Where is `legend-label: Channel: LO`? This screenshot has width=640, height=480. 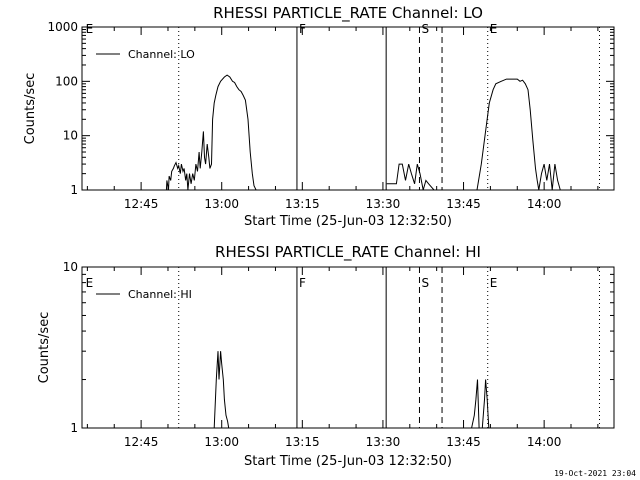 legend-label: Channel: LO is located at coordinates (161, 54).